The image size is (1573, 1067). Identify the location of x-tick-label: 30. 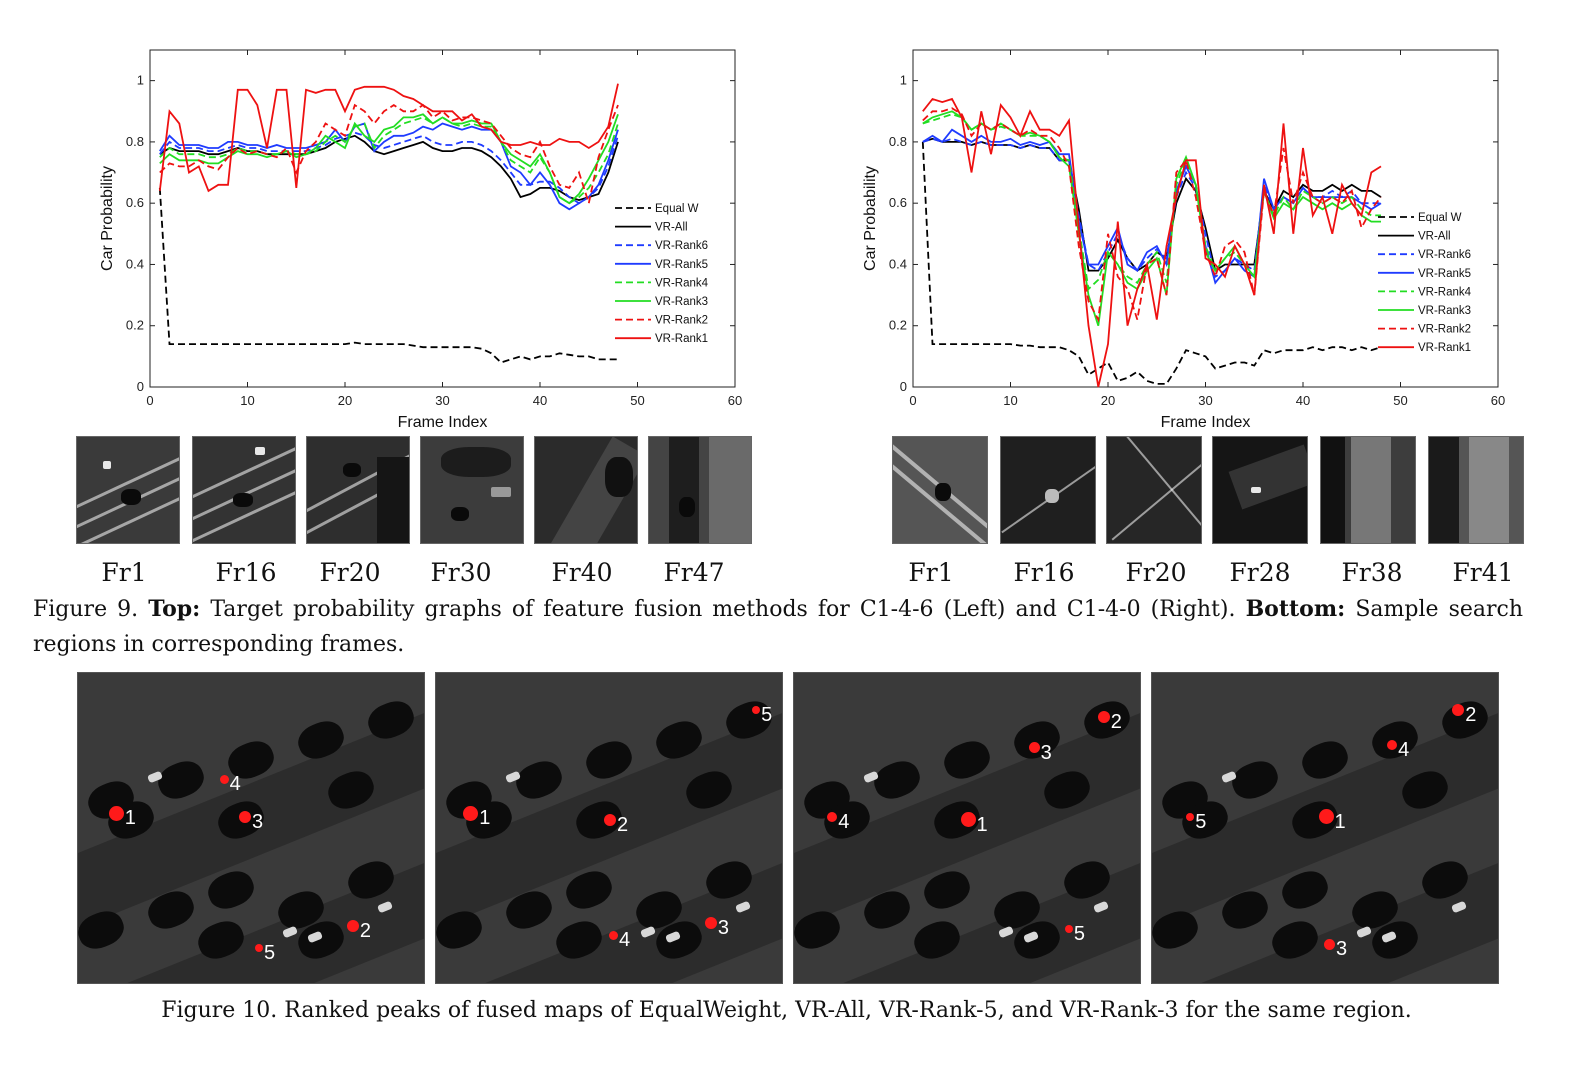
(1205, 400).